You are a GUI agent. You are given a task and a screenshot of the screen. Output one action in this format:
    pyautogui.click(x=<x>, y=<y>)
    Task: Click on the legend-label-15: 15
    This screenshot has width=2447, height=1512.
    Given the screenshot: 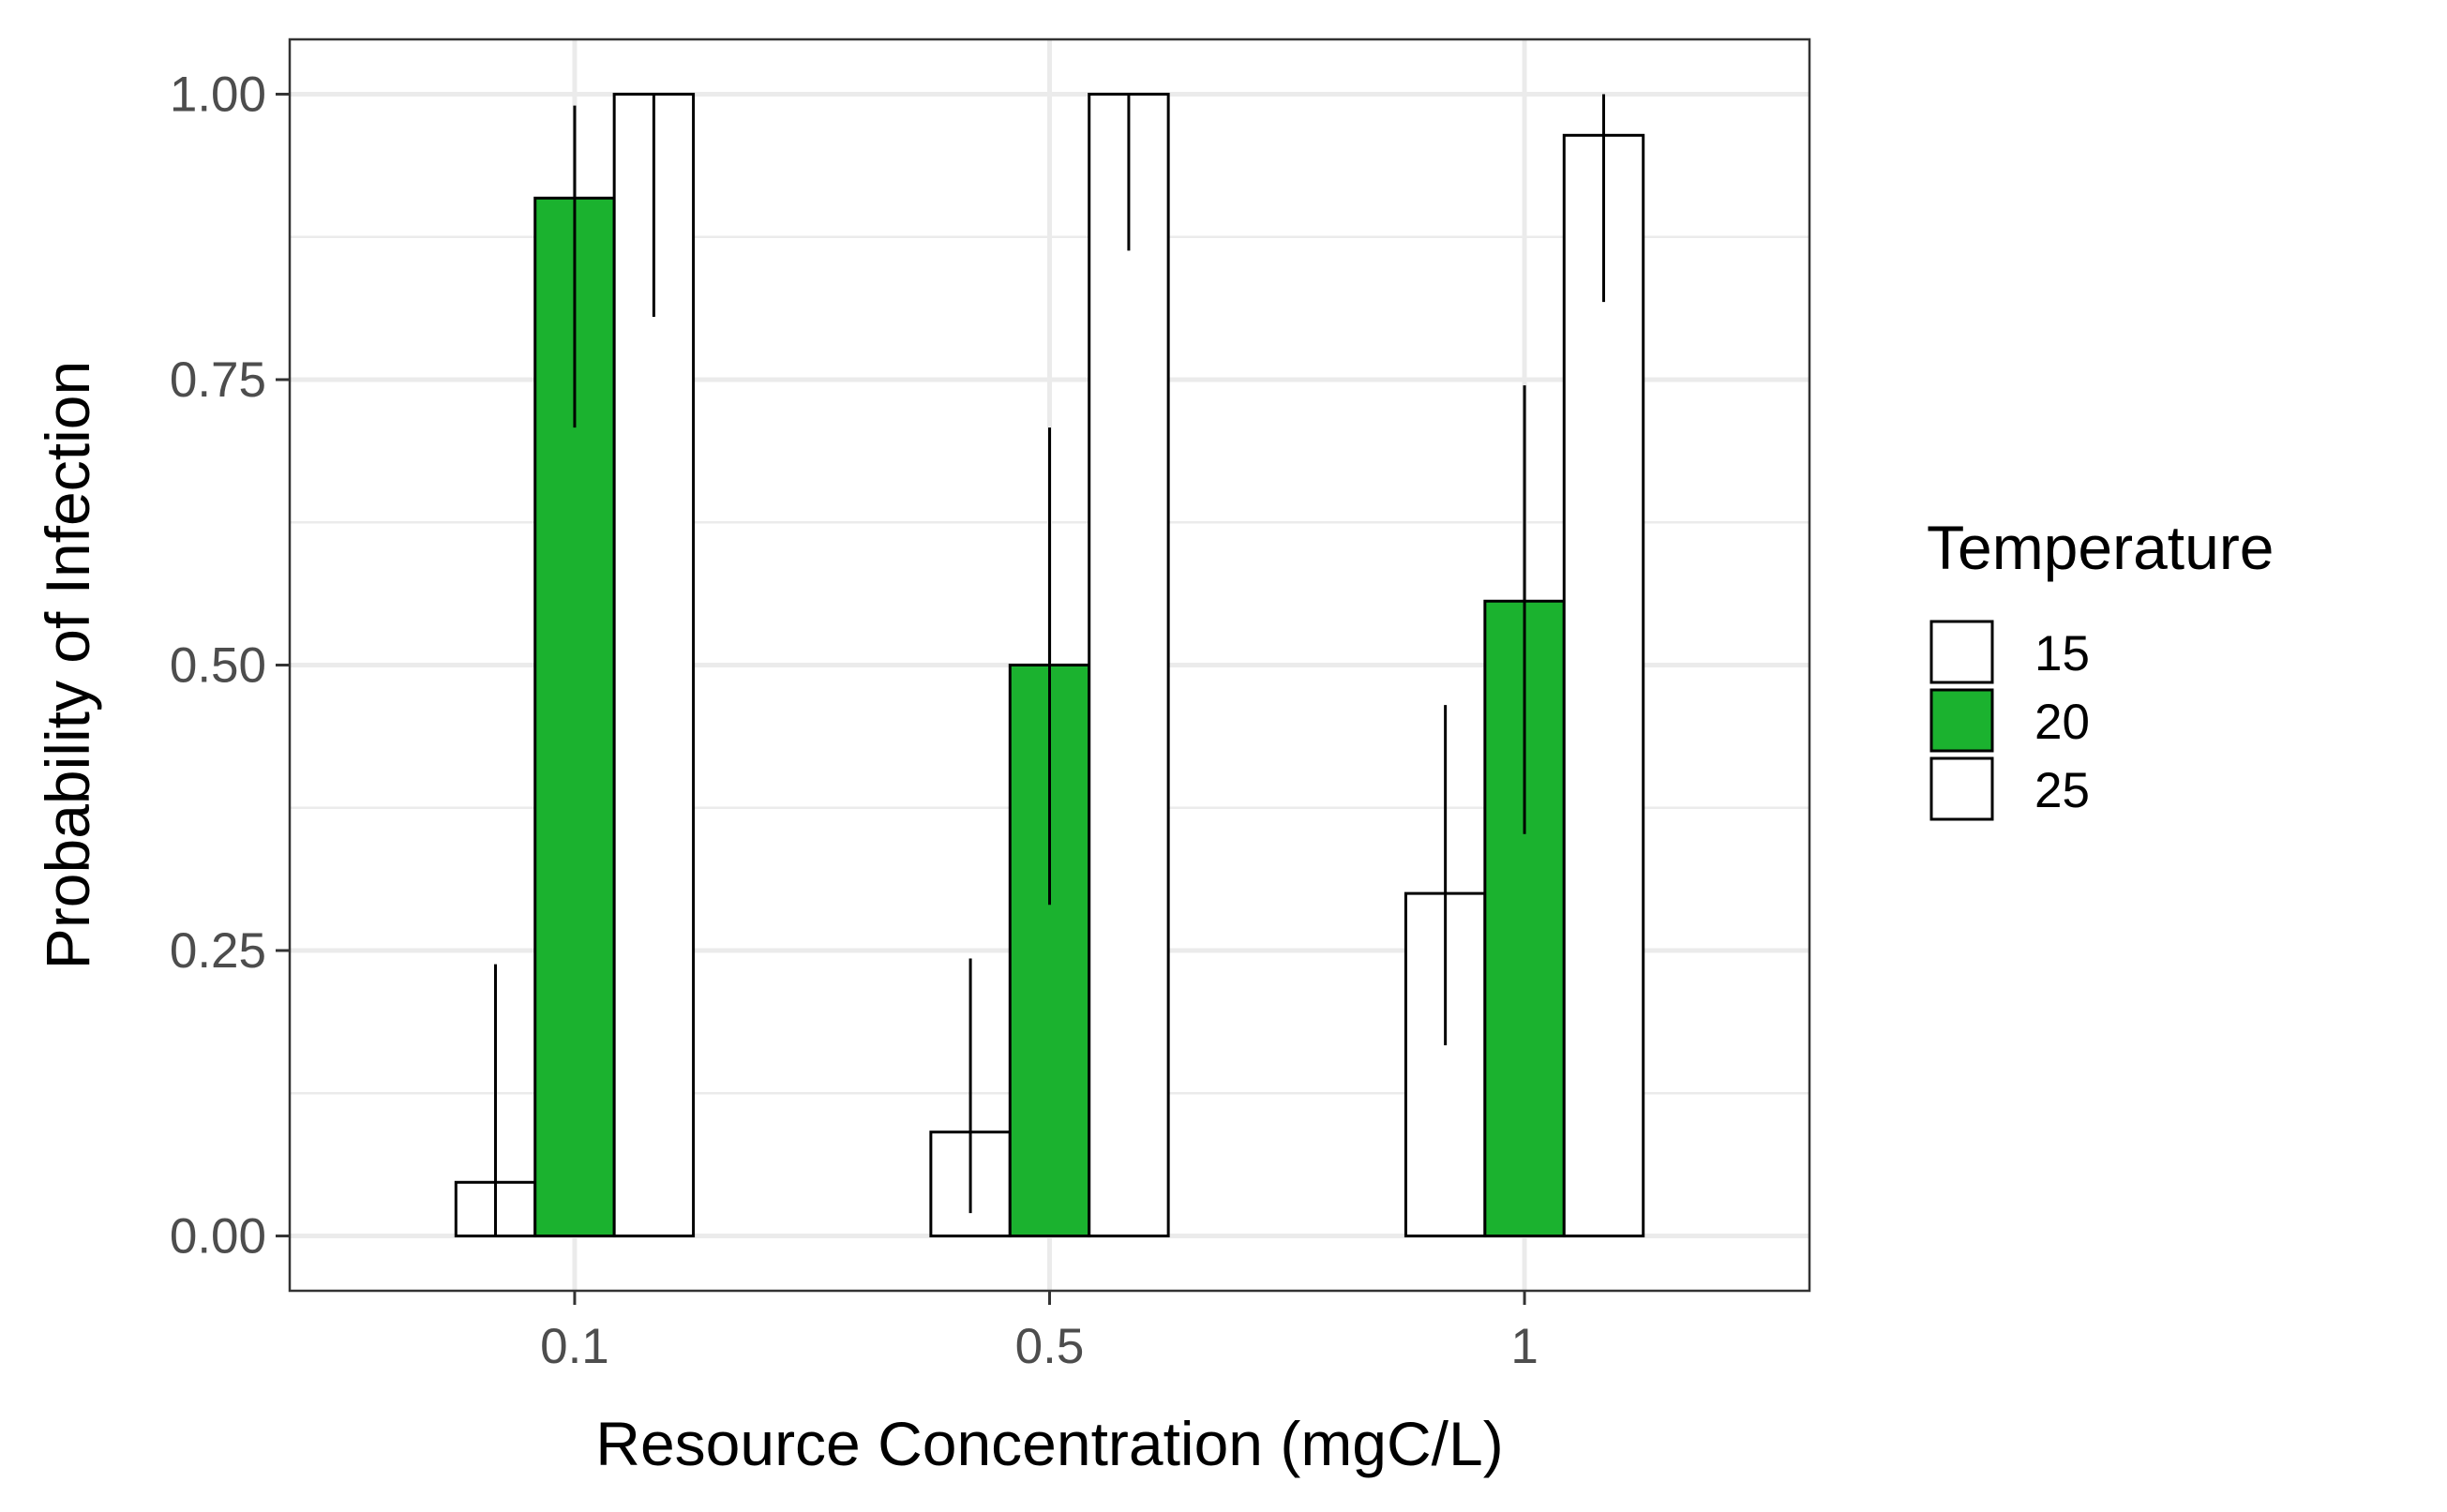 What is the action you would take?
    pyautogui.click(x=2062, y=653)
    